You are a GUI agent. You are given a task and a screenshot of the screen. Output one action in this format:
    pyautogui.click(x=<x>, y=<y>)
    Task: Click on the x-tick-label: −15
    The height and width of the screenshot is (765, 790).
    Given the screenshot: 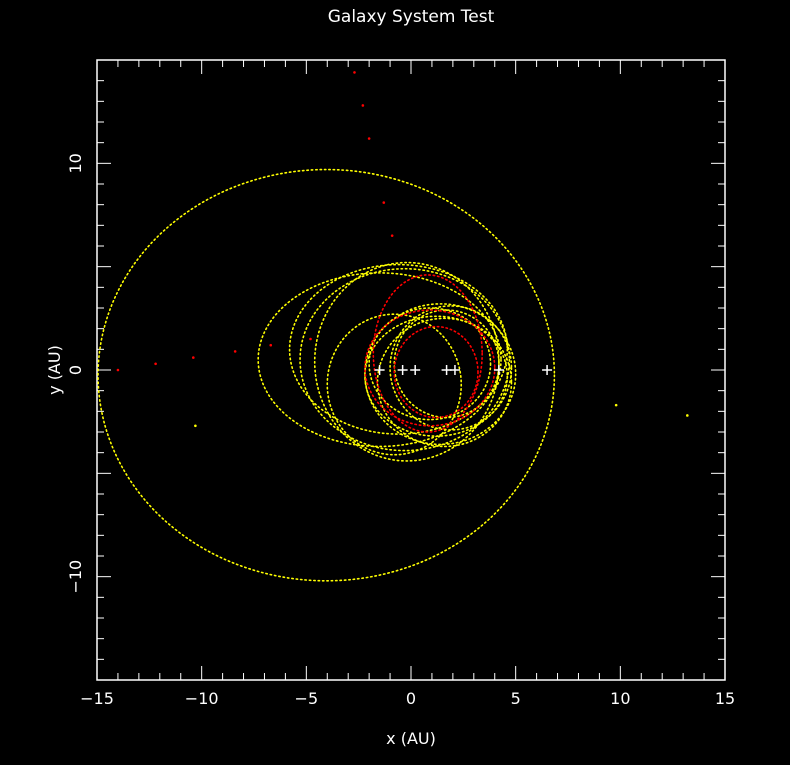 What is the action you would take?
    pyautogui.click(x=97, y=698)
    